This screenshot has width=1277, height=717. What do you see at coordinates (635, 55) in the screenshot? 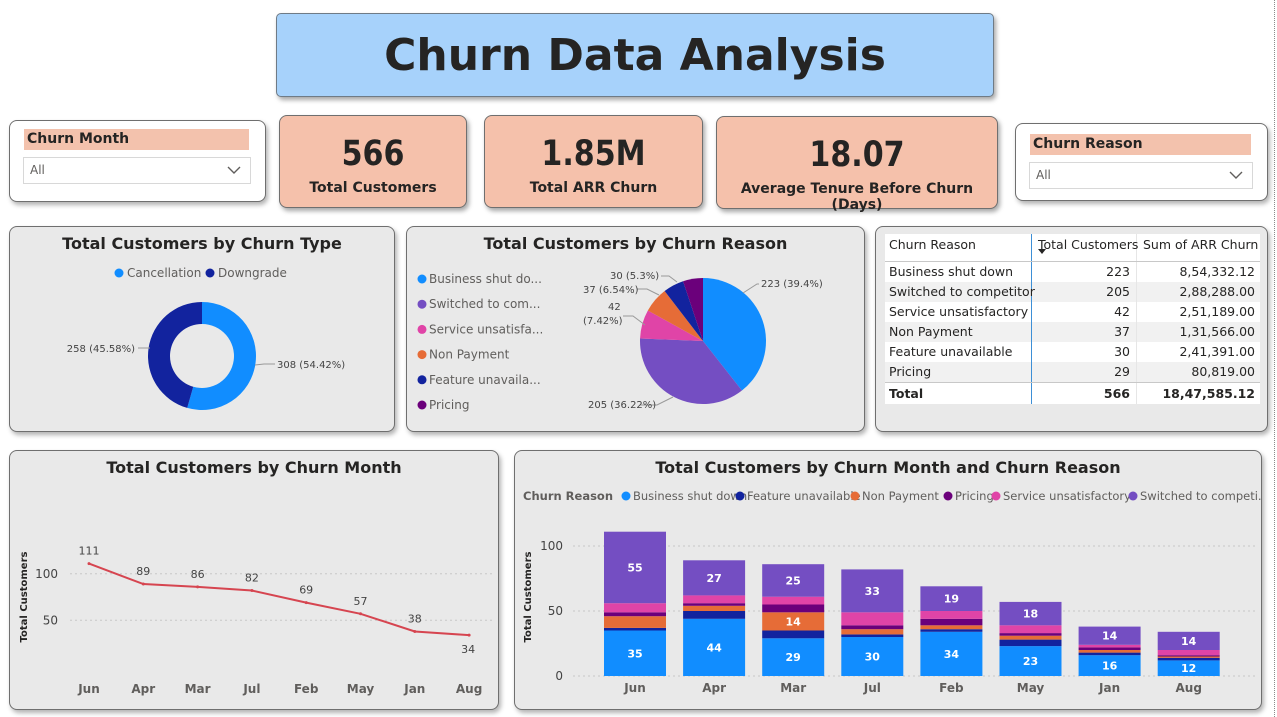
I see `dashboard-title: Churn Data Analysis` at bounding box center [635, 55].